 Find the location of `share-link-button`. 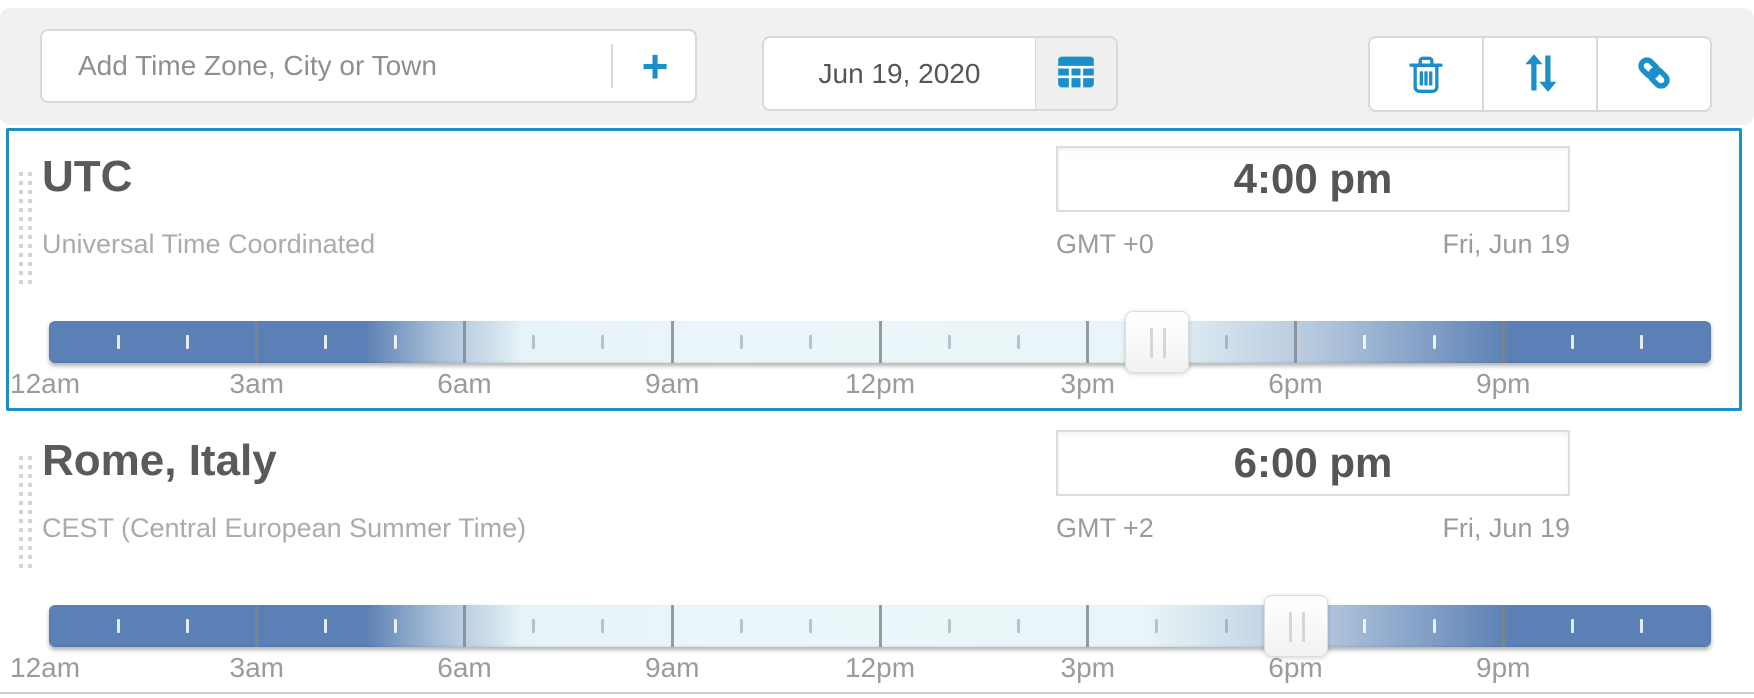

share-link-button is located at coordinates (1653, 74).